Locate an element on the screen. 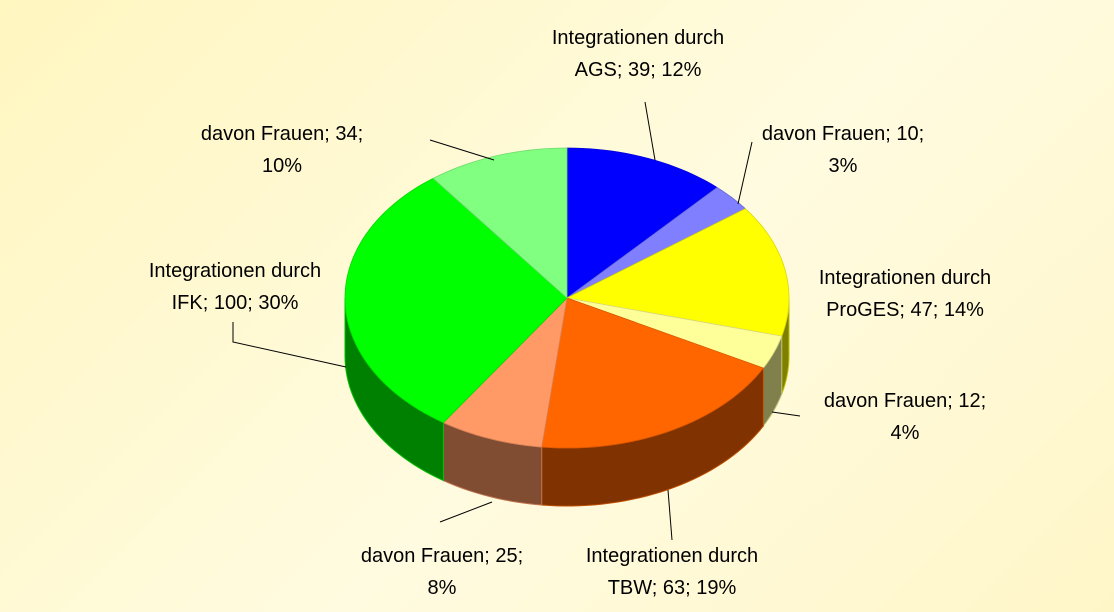 Image resolution: width=1114 pixels, height=612 pixels. data-label: davon Frauen; 34; 10% is located at coordinates (282, 150).